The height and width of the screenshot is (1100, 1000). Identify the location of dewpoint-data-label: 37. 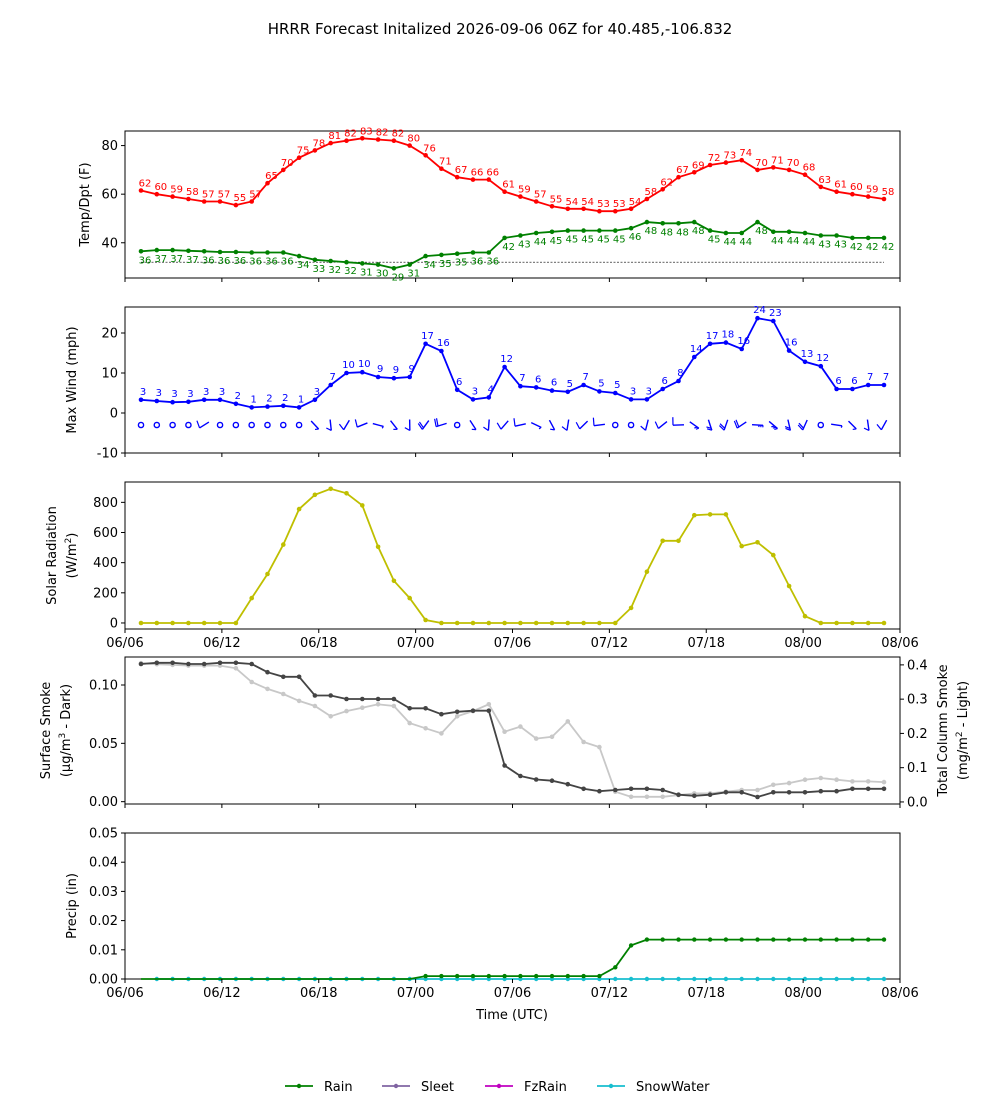
(176, 259).